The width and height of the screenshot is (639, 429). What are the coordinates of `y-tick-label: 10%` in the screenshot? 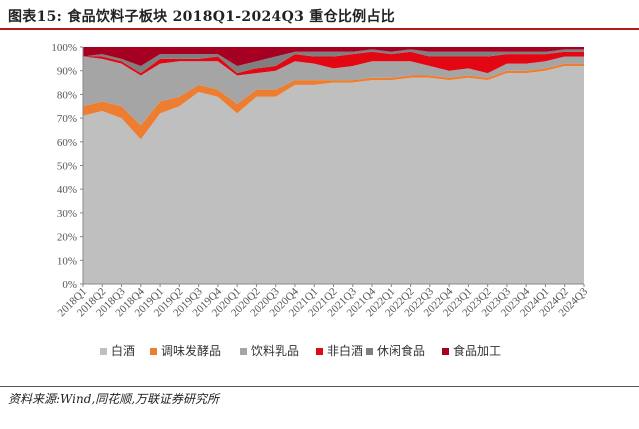 It's located at (67, 261).